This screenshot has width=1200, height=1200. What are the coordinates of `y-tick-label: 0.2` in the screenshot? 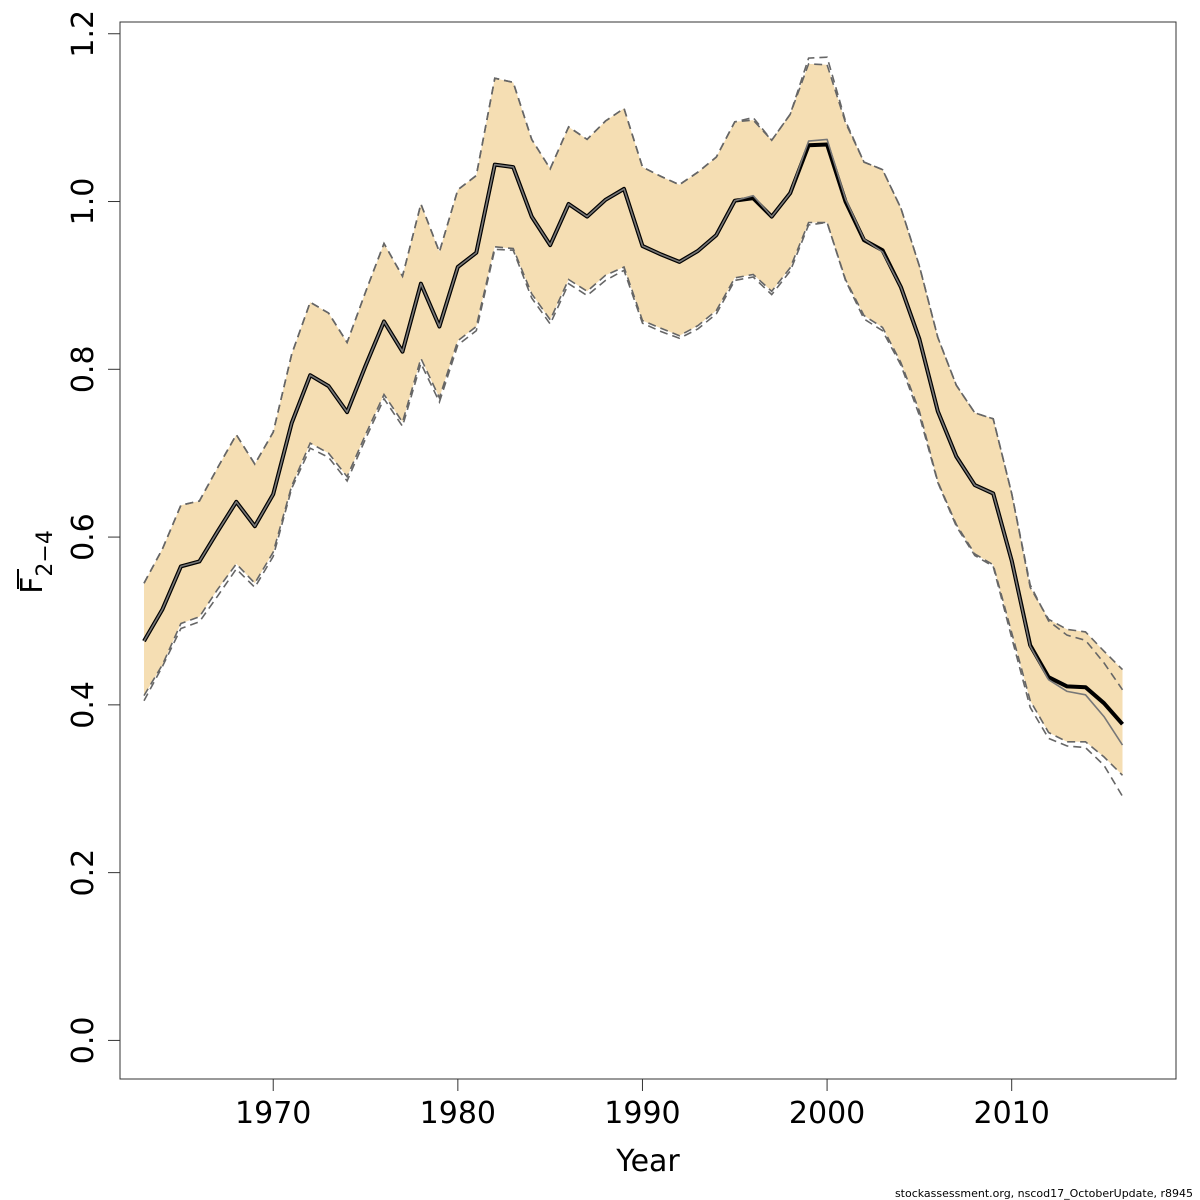 It's located at (83, 873).